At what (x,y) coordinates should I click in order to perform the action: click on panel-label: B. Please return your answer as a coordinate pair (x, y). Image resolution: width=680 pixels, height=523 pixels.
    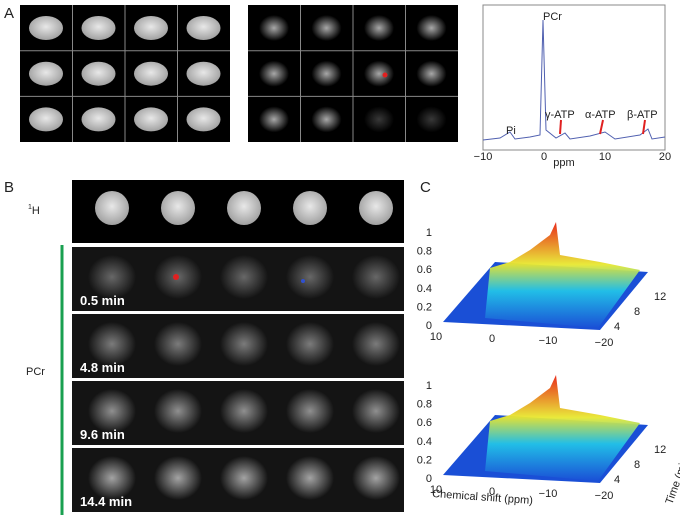
    Looking at the image, I should click on (9, 187).